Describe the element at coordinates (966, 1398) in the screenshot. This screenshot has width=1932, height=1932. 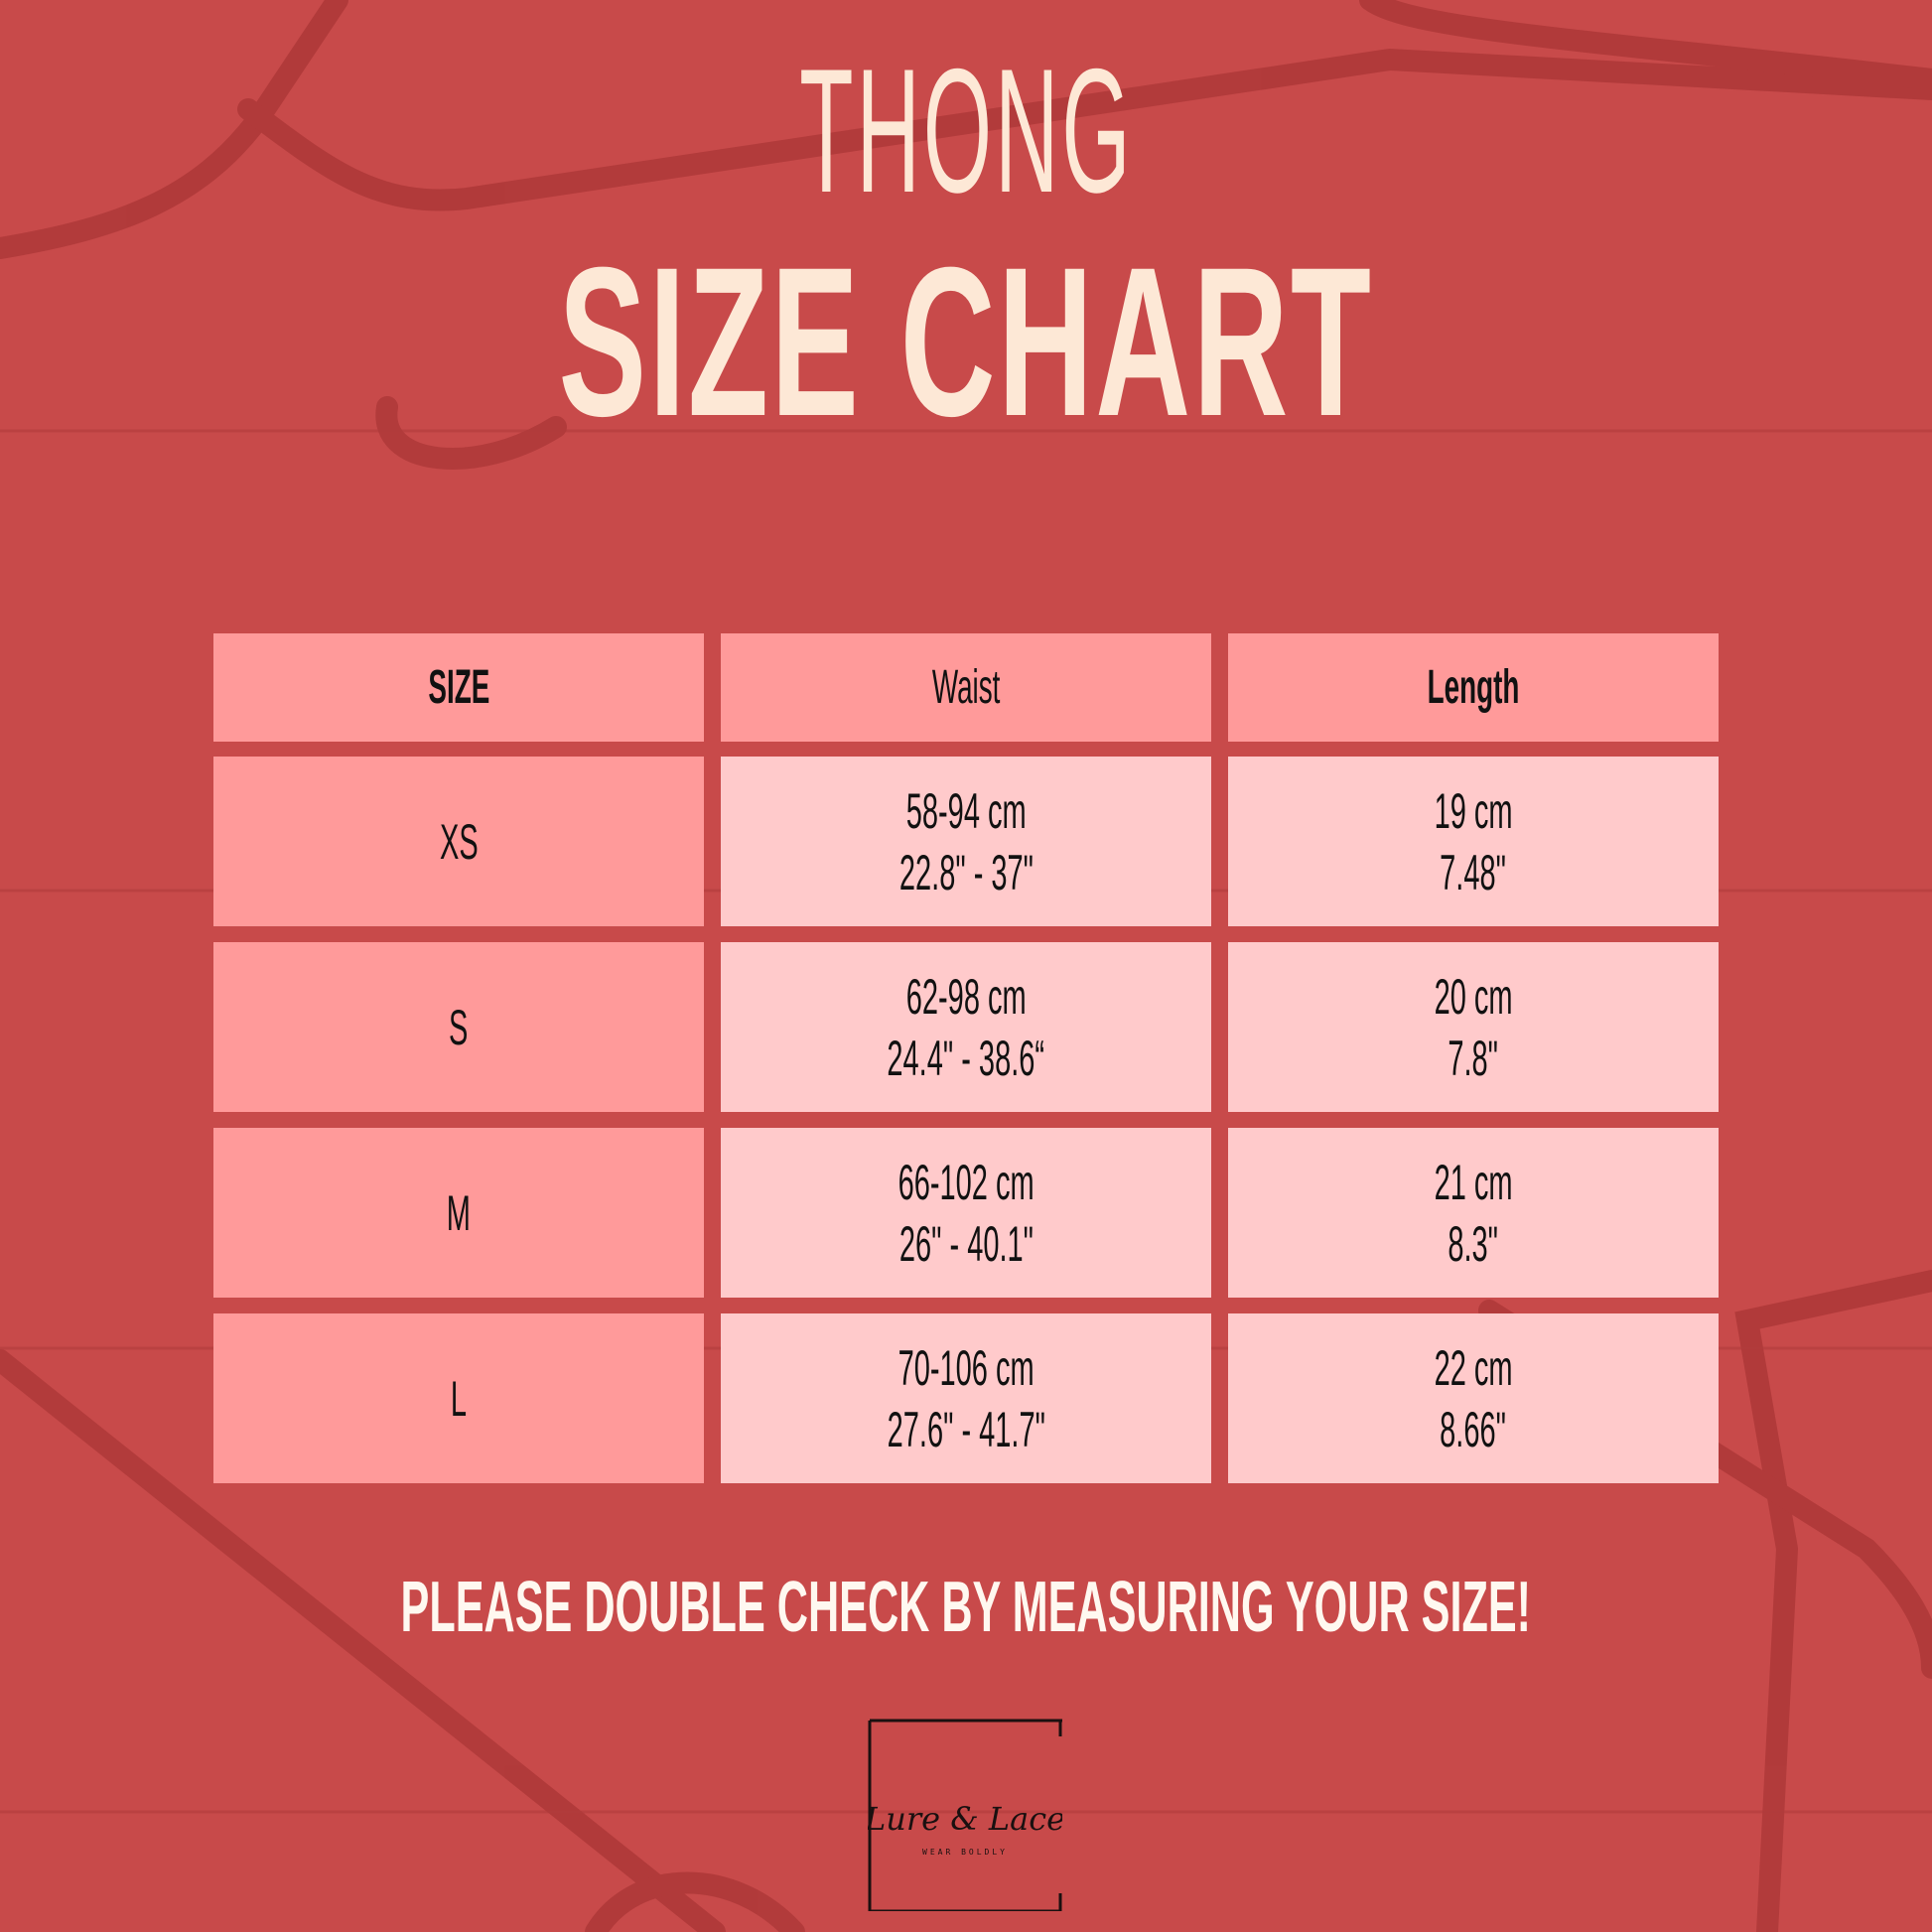
I see `waist-cell: 70-106 cm 27.6" - 41.7"` at that location.